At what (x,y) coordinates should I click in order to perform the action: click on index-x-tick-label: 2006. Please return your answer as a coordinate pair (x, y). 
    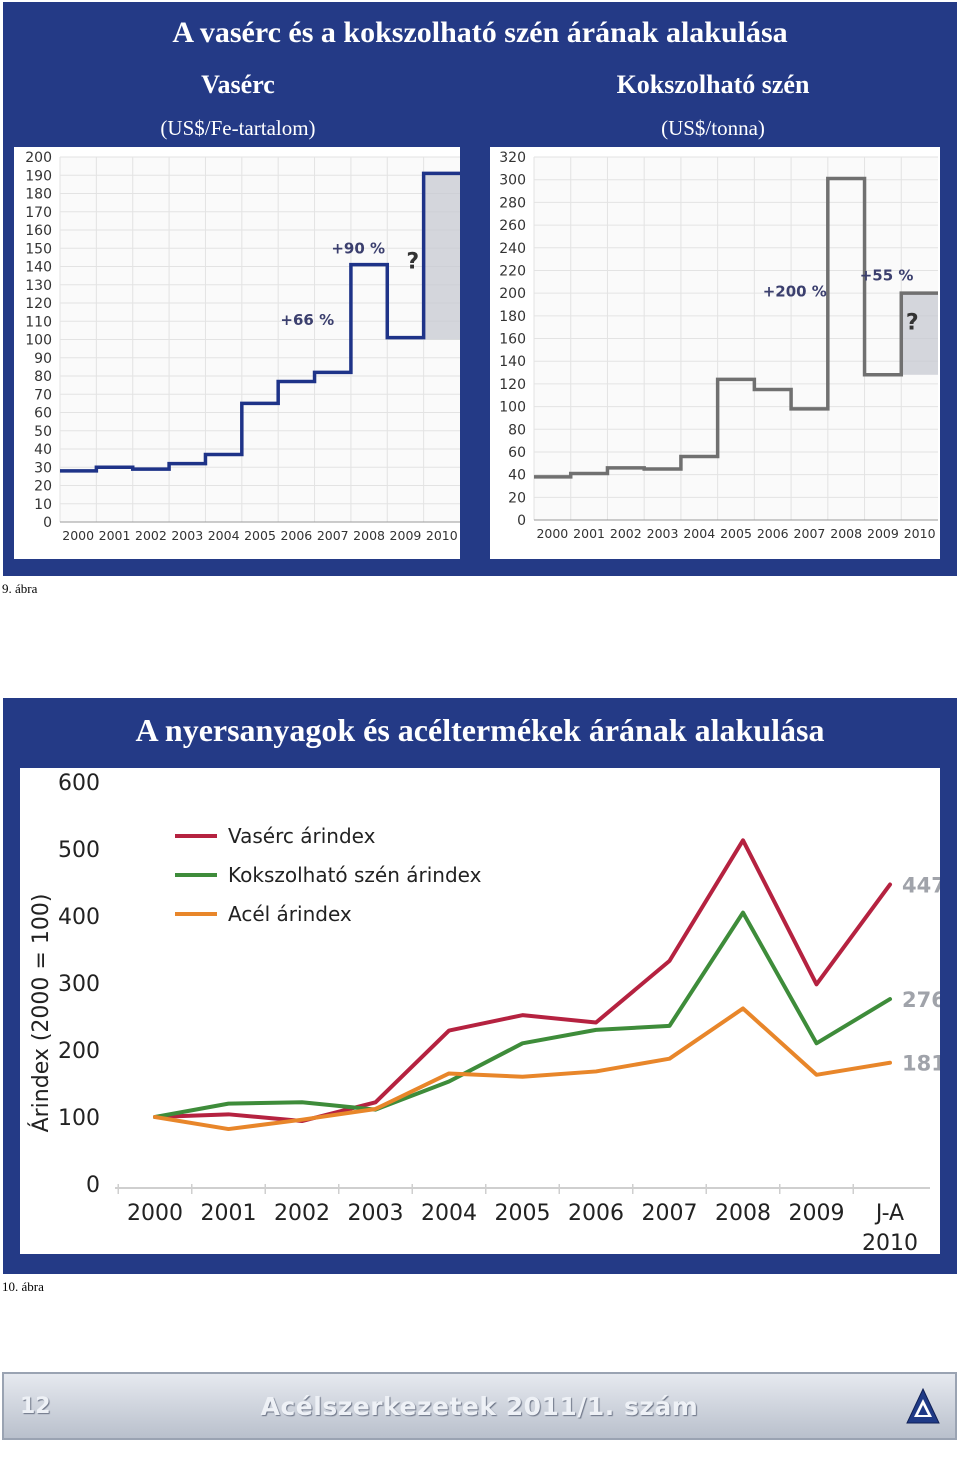
    Looking at the image, I should click on (596, 1213).